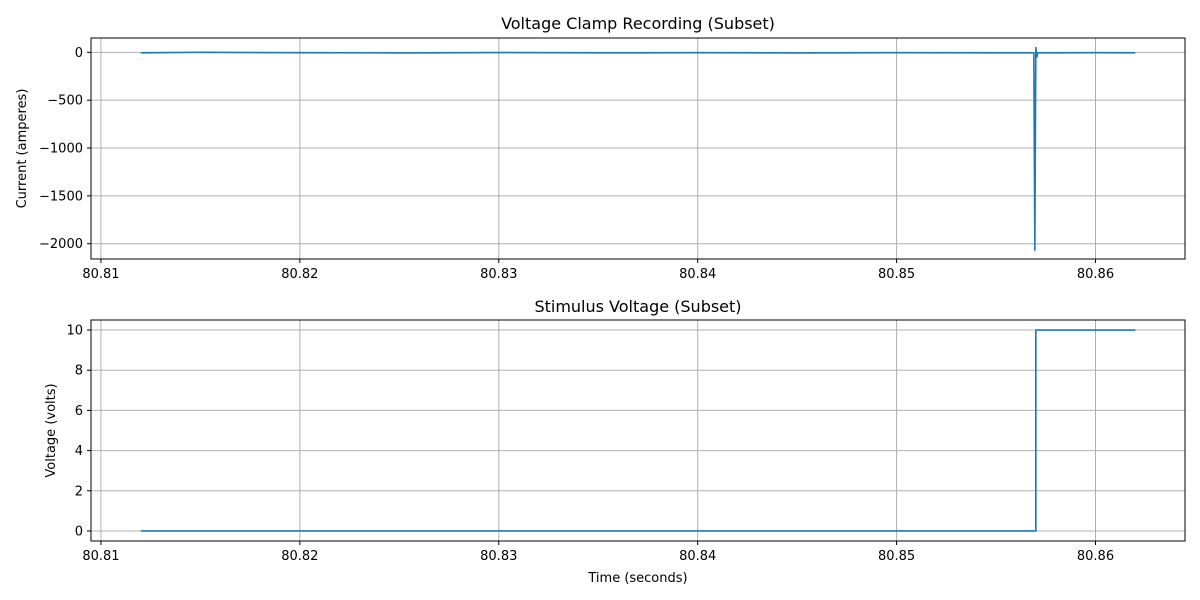  Describe the element at coordinates (79, 491) in the screenshot. I see `voltage-y-tick-label: 2` at that location.